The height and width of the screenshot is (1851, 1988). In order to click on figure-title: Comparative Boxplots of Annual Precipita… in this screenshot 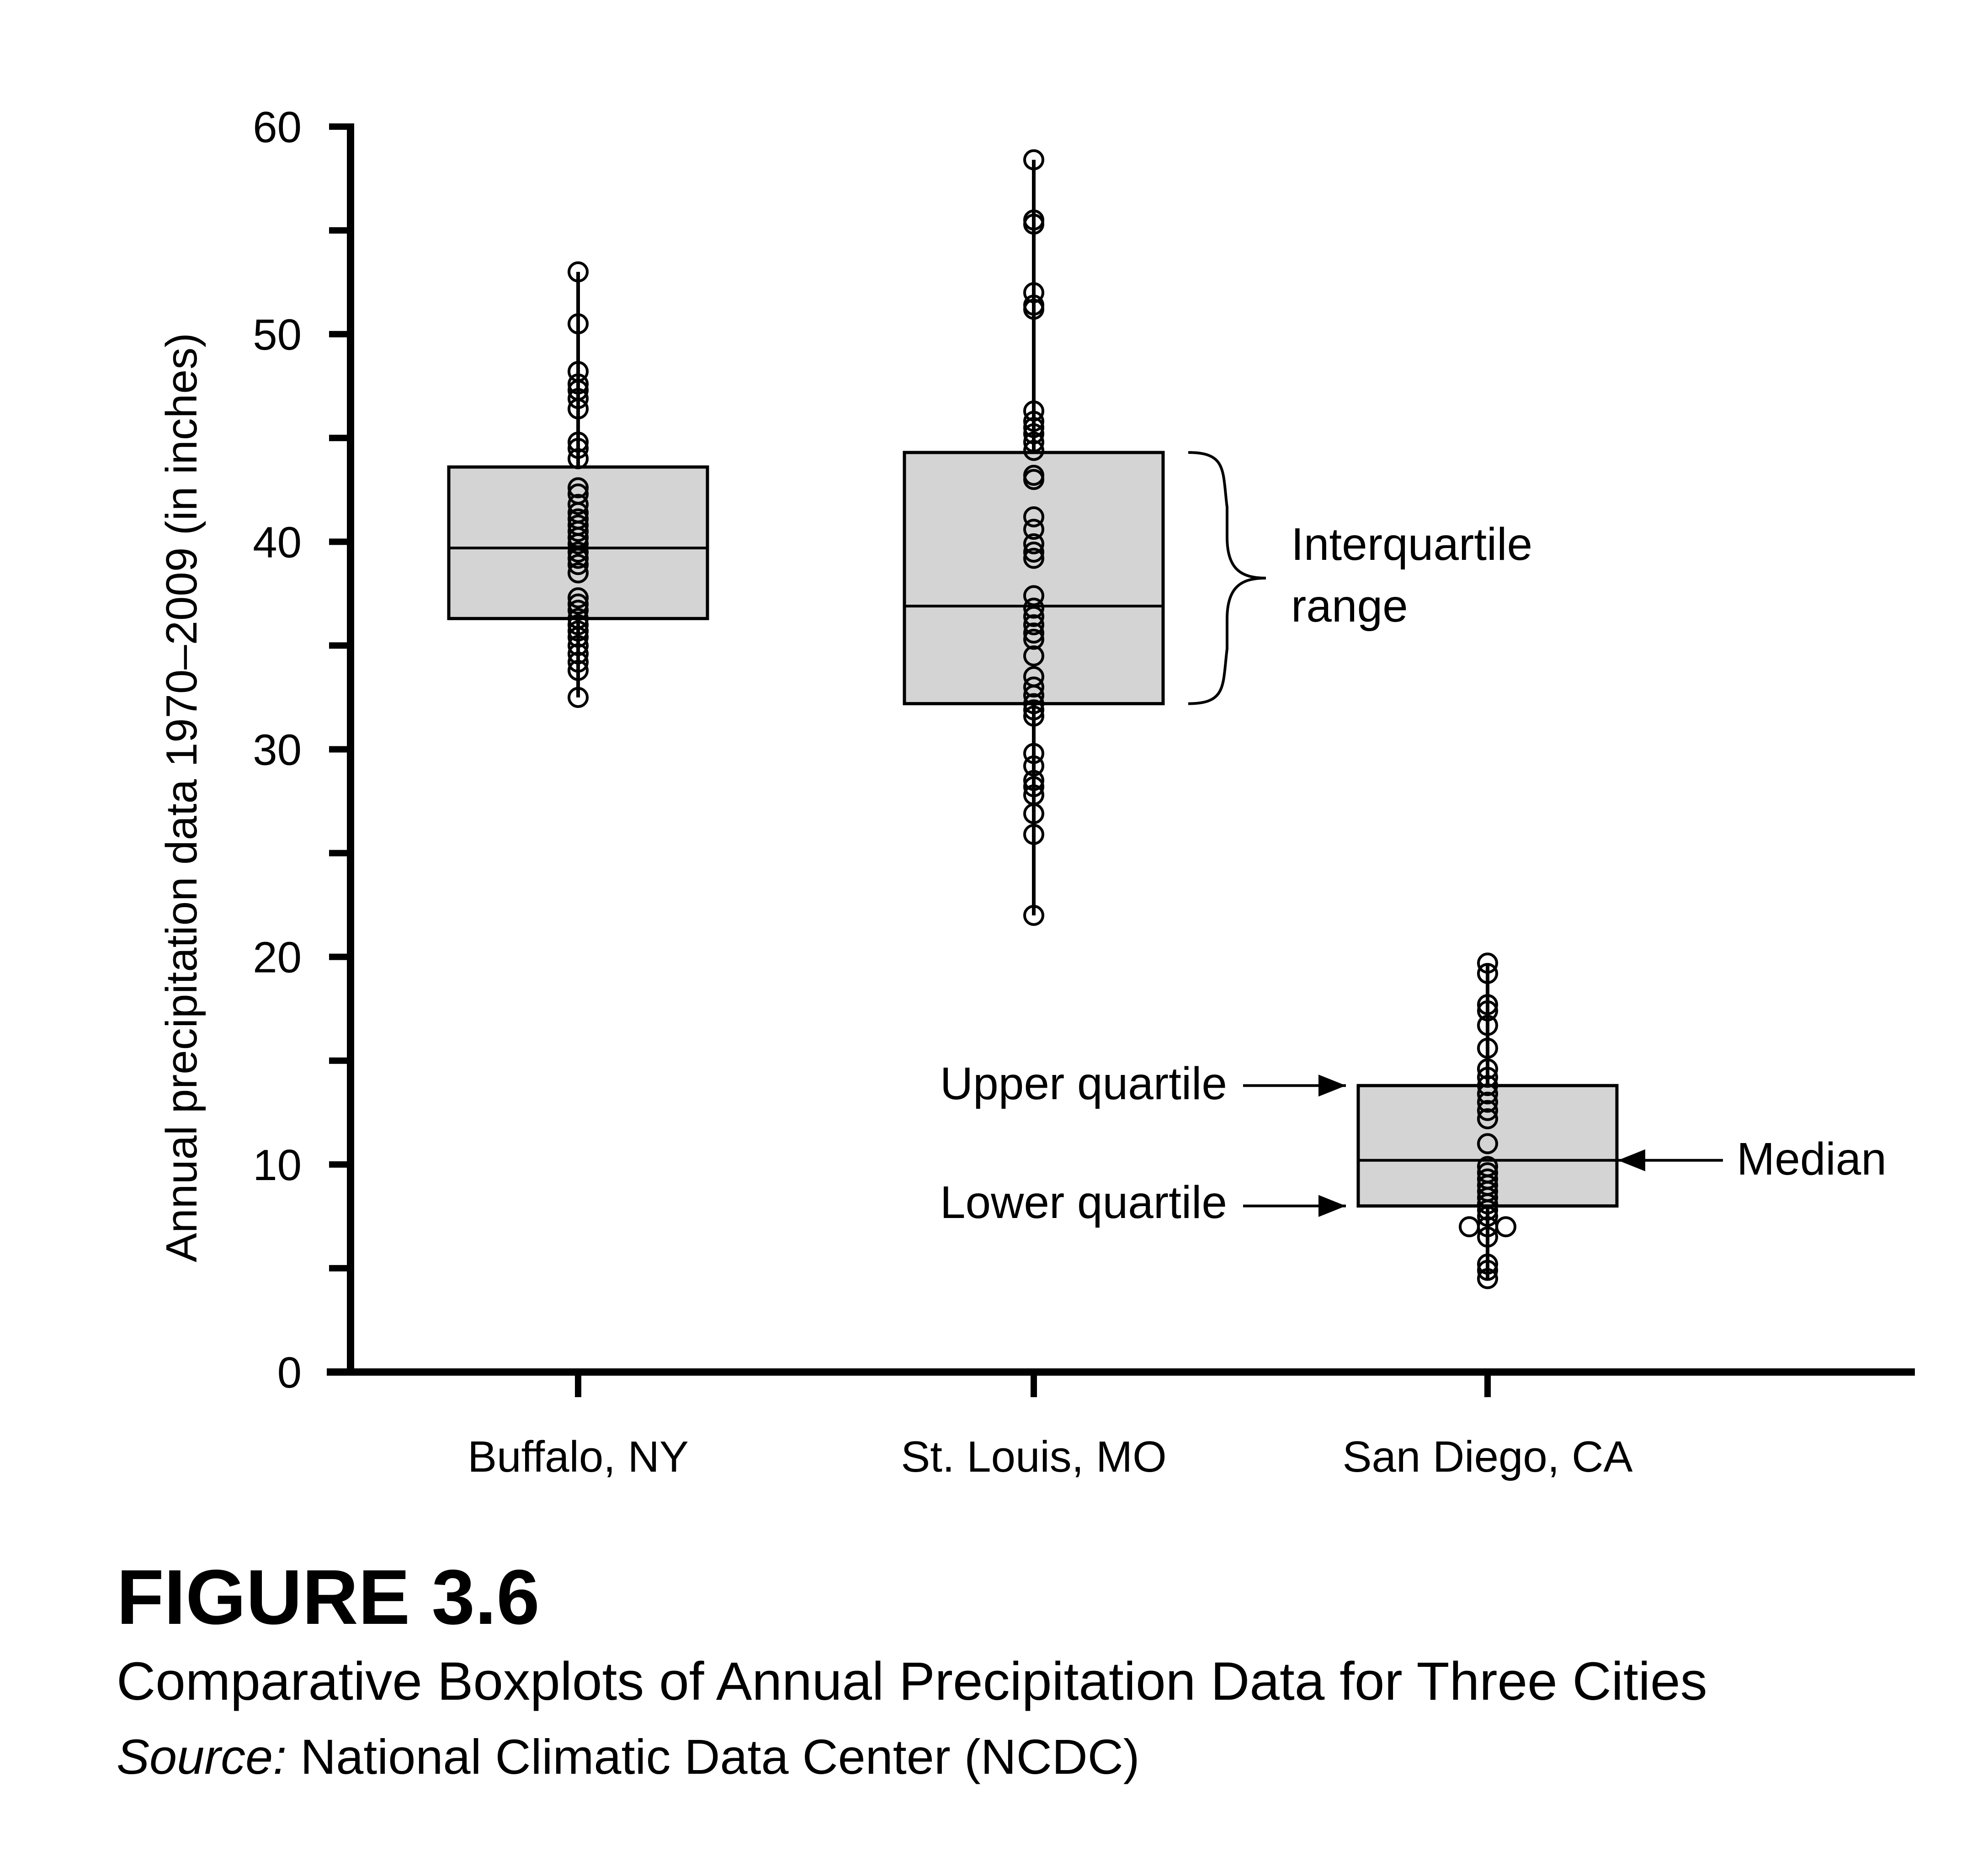, I will do `click(912, 1681)`.